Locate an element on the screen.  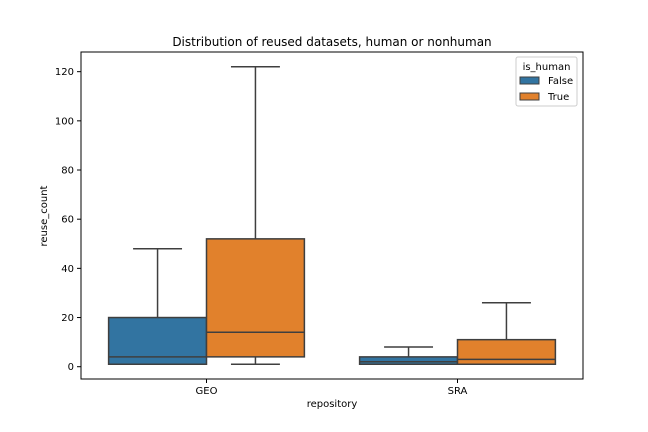
legend-label-false: False is located at coordinates (560, 81).